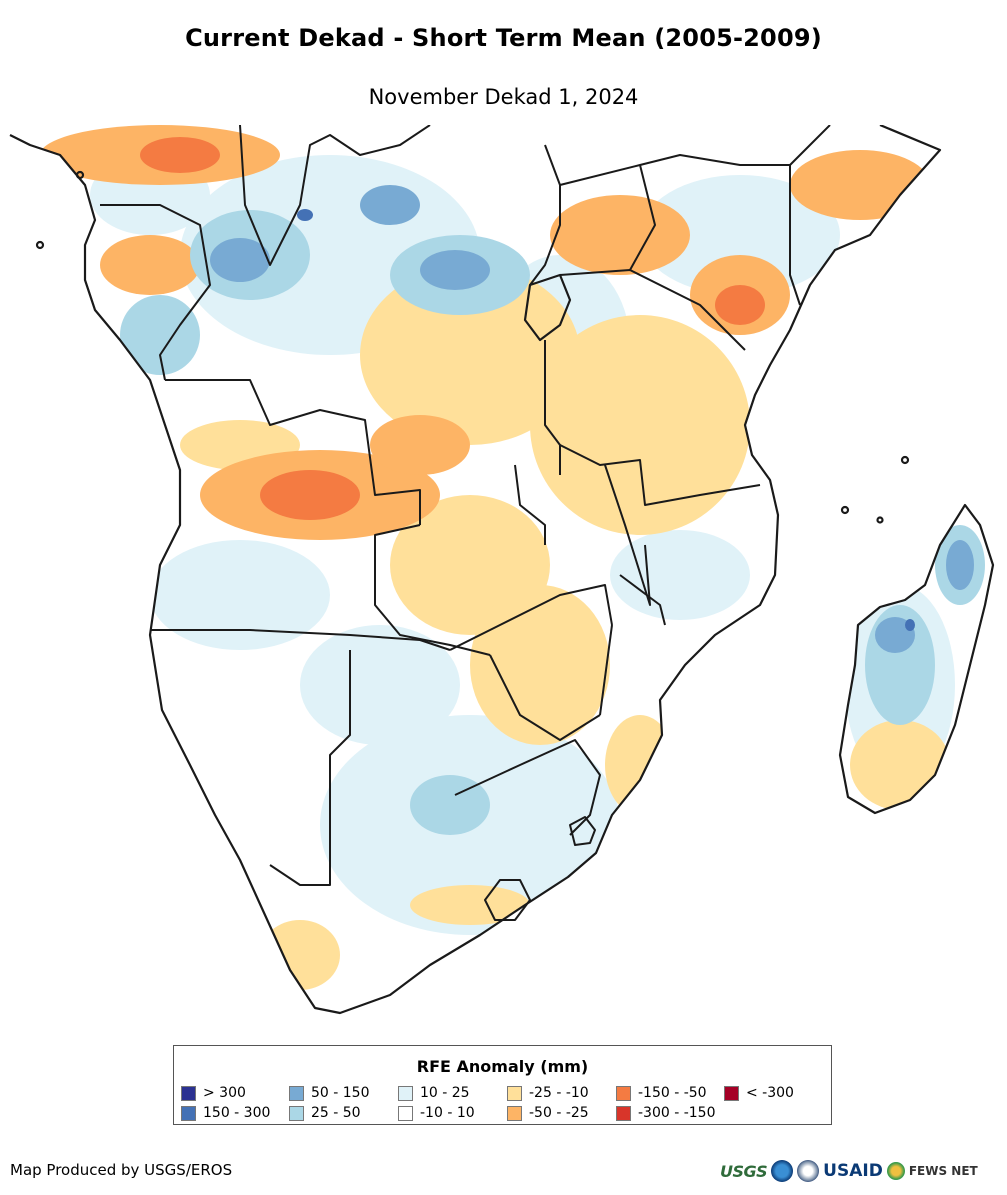 The width and height of the screenshot is (1007, 1195). I want to click on legend-item: < -300, so click(759, 1093).